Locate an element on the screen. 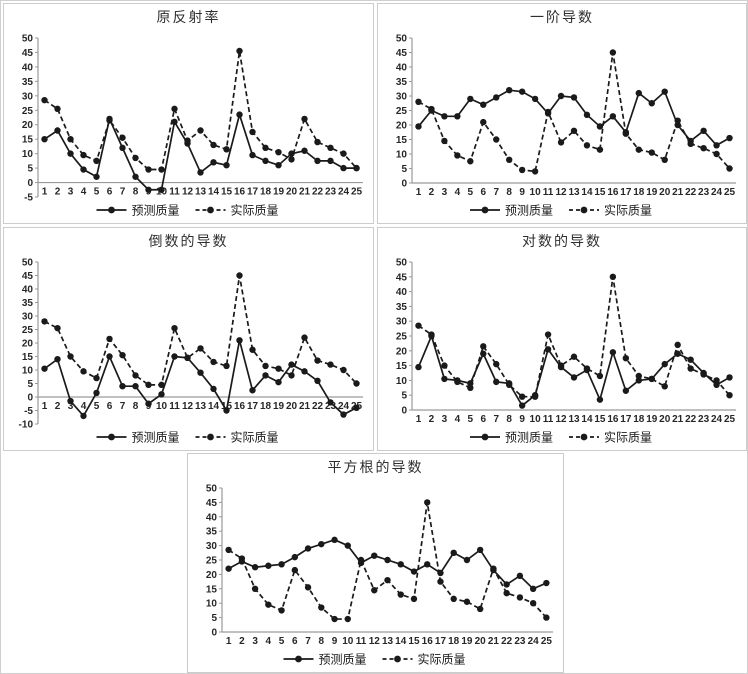  x-tick-label: 22 is located at coordinates (318, 406).